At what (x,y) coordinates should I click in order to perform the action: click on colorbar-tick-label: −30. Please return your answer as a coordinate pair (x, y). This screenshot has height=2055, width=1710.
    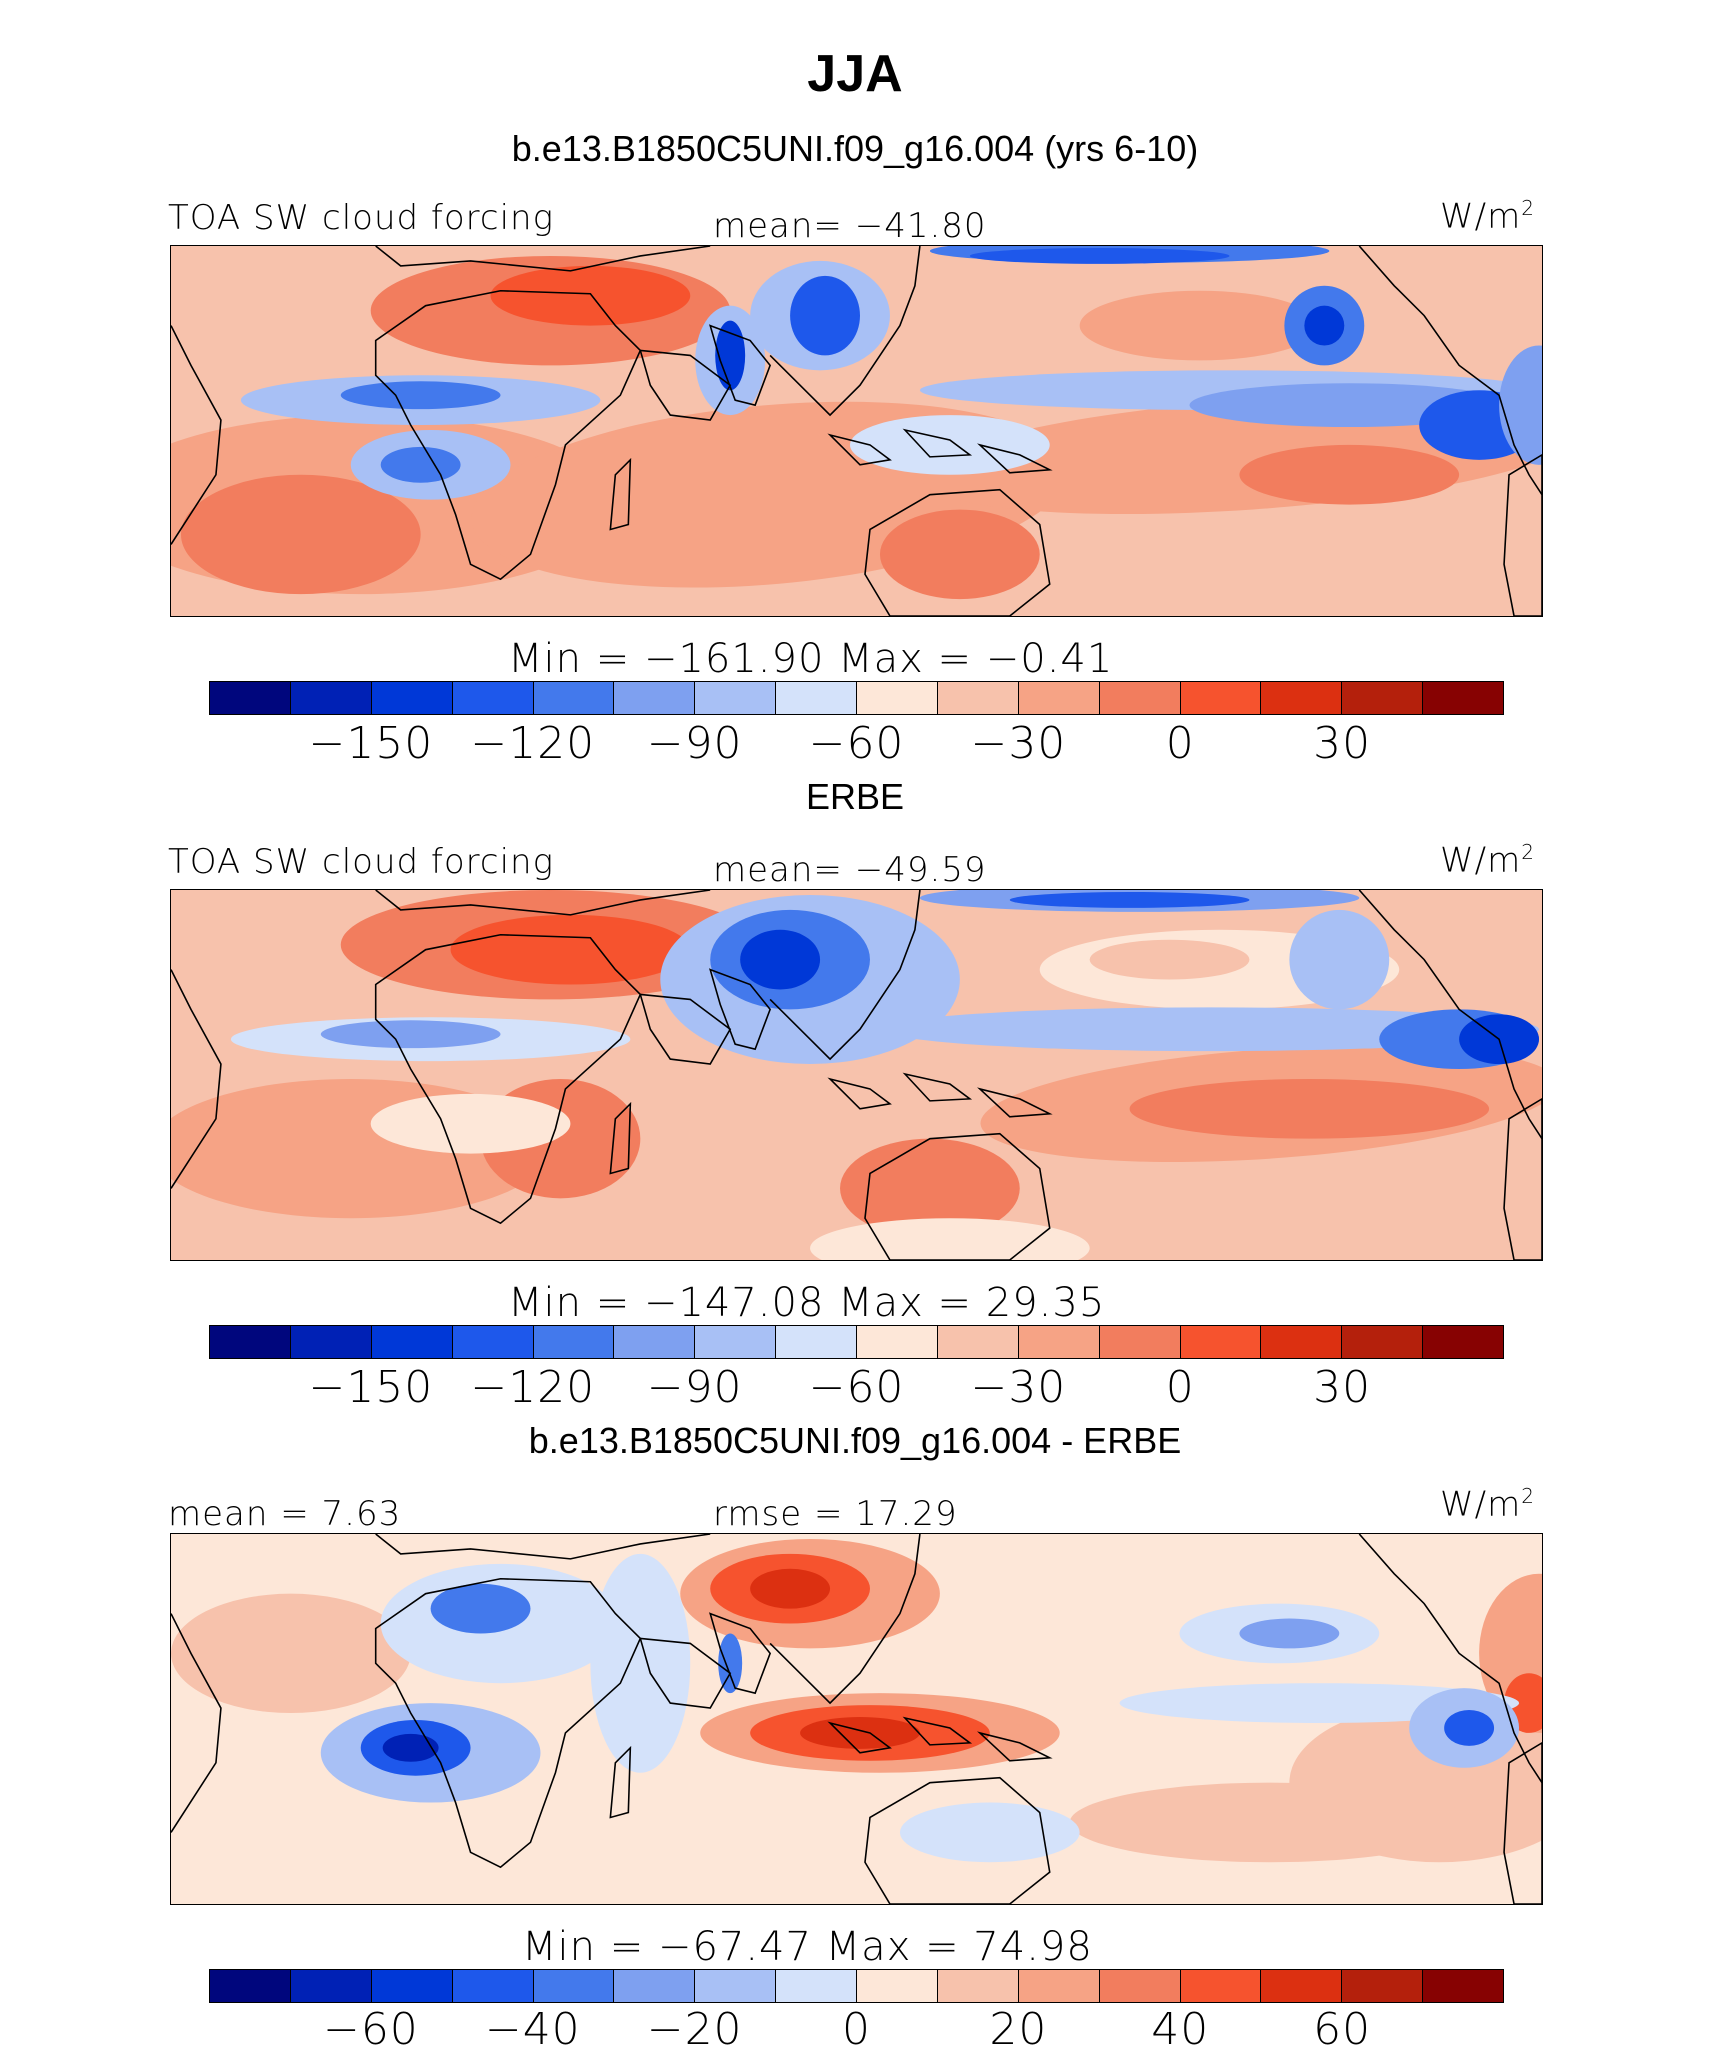
    Looking at the image, I should click on (1018, 743).